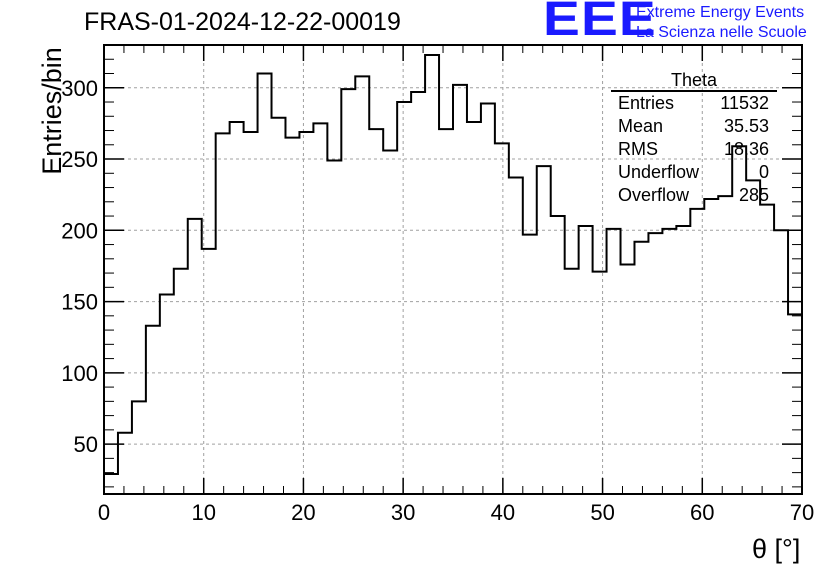  What do you see at coordinates (86, 444) in the screenshot?
I see `y-tick-label: 50` at bounding box center [86, 444].